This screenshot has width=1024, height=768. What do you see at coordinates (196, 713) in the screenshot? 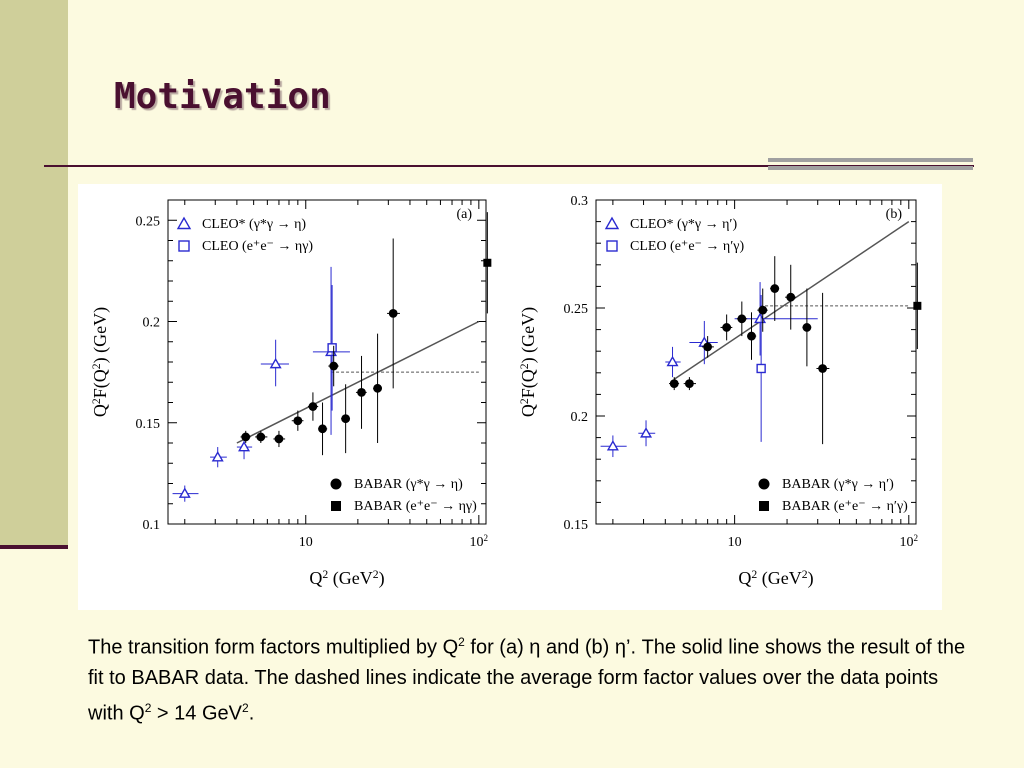
I see `caption-text-3: > 14 GeV` at bounding box center [196, 713].